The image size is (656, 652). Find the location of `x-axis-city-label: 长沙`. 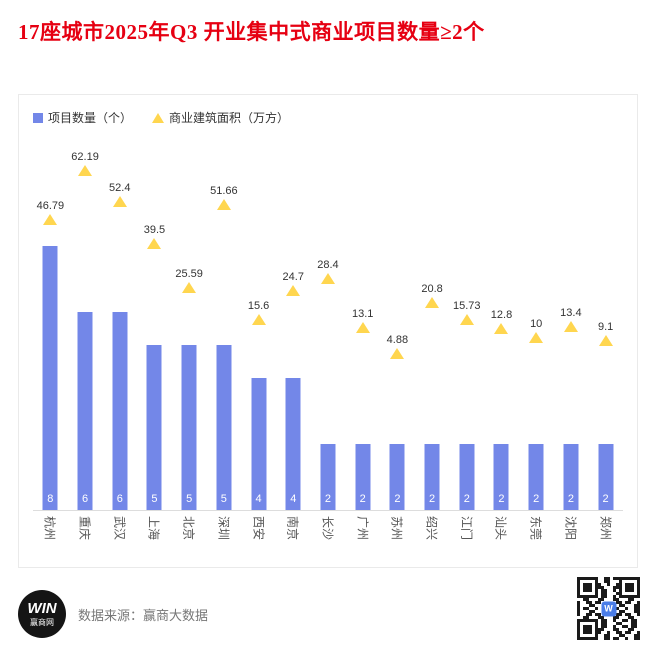

x-axis-city-label: 长沙 is located at coordinates (327, 528).